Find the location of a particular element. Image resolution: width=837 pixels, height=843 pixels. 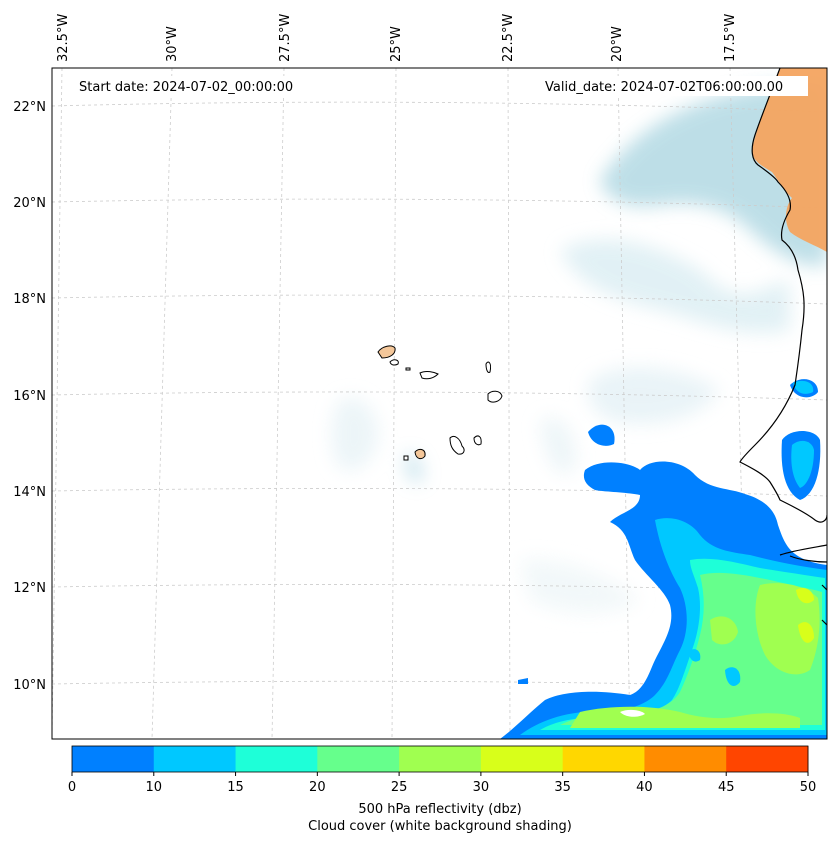

island-sao-vicente is located at coordinates (394, 362).